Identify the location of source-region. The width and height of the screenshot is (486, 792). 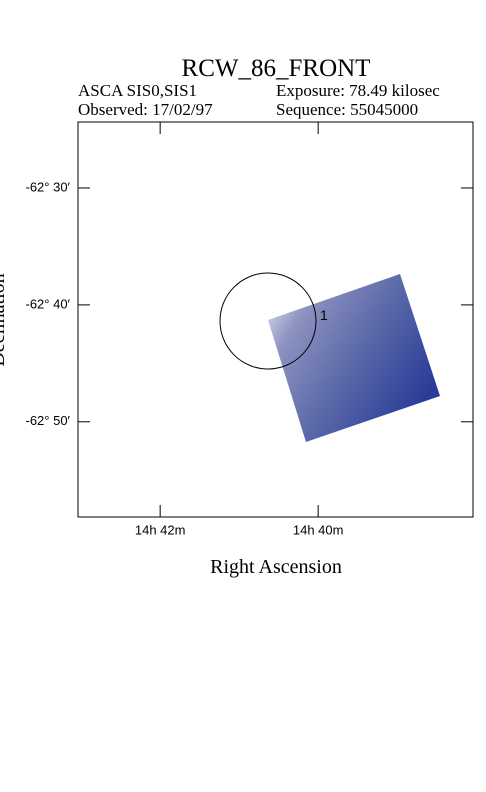
(268, 321).